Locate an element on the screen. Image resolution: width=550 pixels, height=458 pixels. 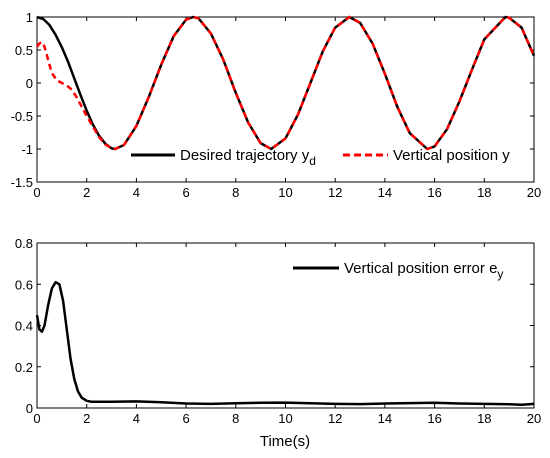
bottom-legend: Vertical position error ey is located at coordinates (398, 270).